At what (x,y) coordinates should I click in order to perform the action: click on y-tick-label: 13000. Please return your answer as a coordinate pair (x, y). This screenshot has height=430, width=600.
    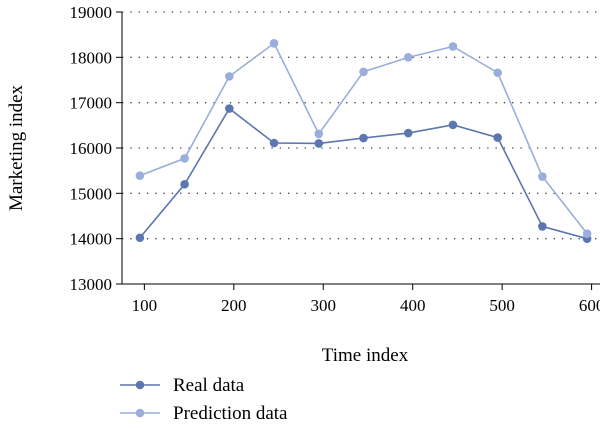
    Looking at the image, I should click on (91, 284).